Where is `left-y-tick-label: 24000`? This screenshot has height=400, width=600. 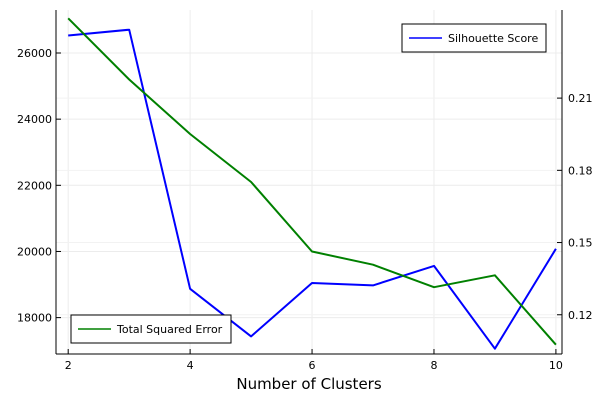
left-y-tick-label: 24000 is located at coordinates (34, 119).